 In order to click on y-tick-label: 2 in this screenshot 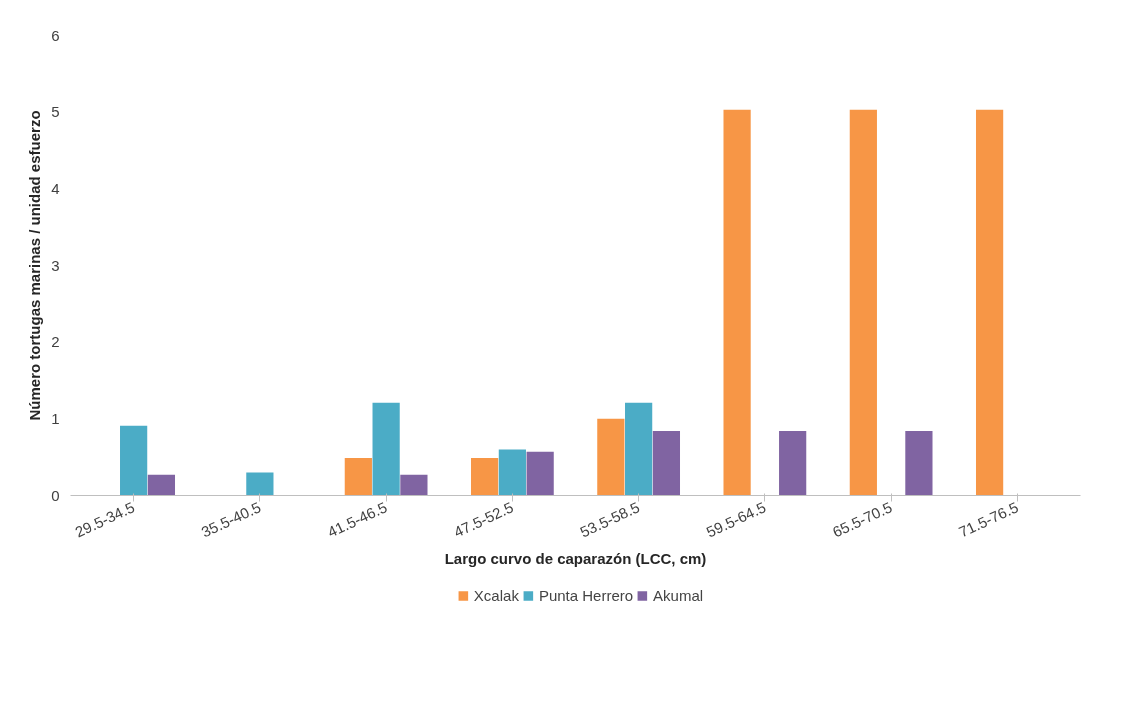, I will do `click(55, 342)`.